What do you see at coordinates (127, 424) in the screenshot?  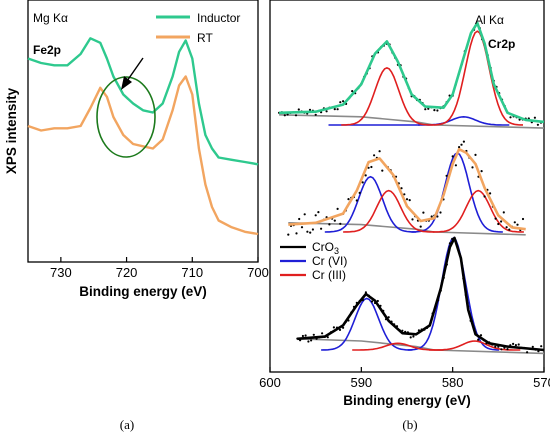 I see `caption-a: (a)` at bounding box center [127, 424].